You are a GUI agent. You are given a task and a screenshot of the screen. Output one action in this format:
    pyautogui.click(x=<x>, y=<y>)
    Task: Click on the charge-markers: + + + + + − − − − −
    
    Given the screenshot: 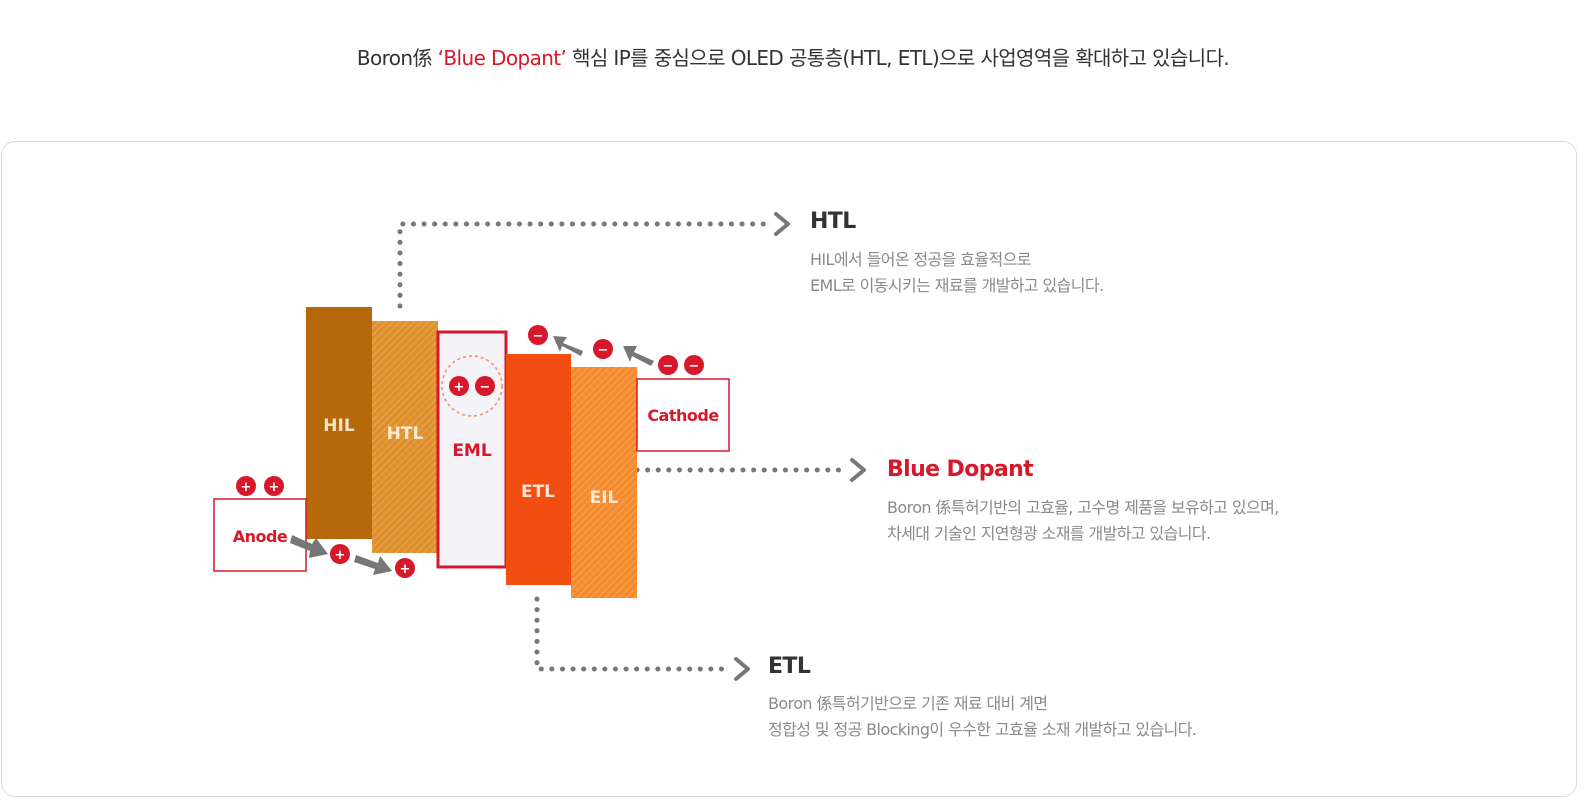 What is the action you would take?
    pyautogui.click(x=470, y=451)
    